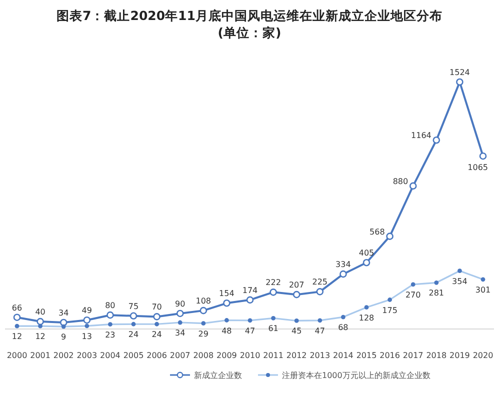 The image size is (499, 411). What do you see at coordinates (478, 167) in the screenshot?
I see `data-label: 1065` at bounding box center [478, 167].